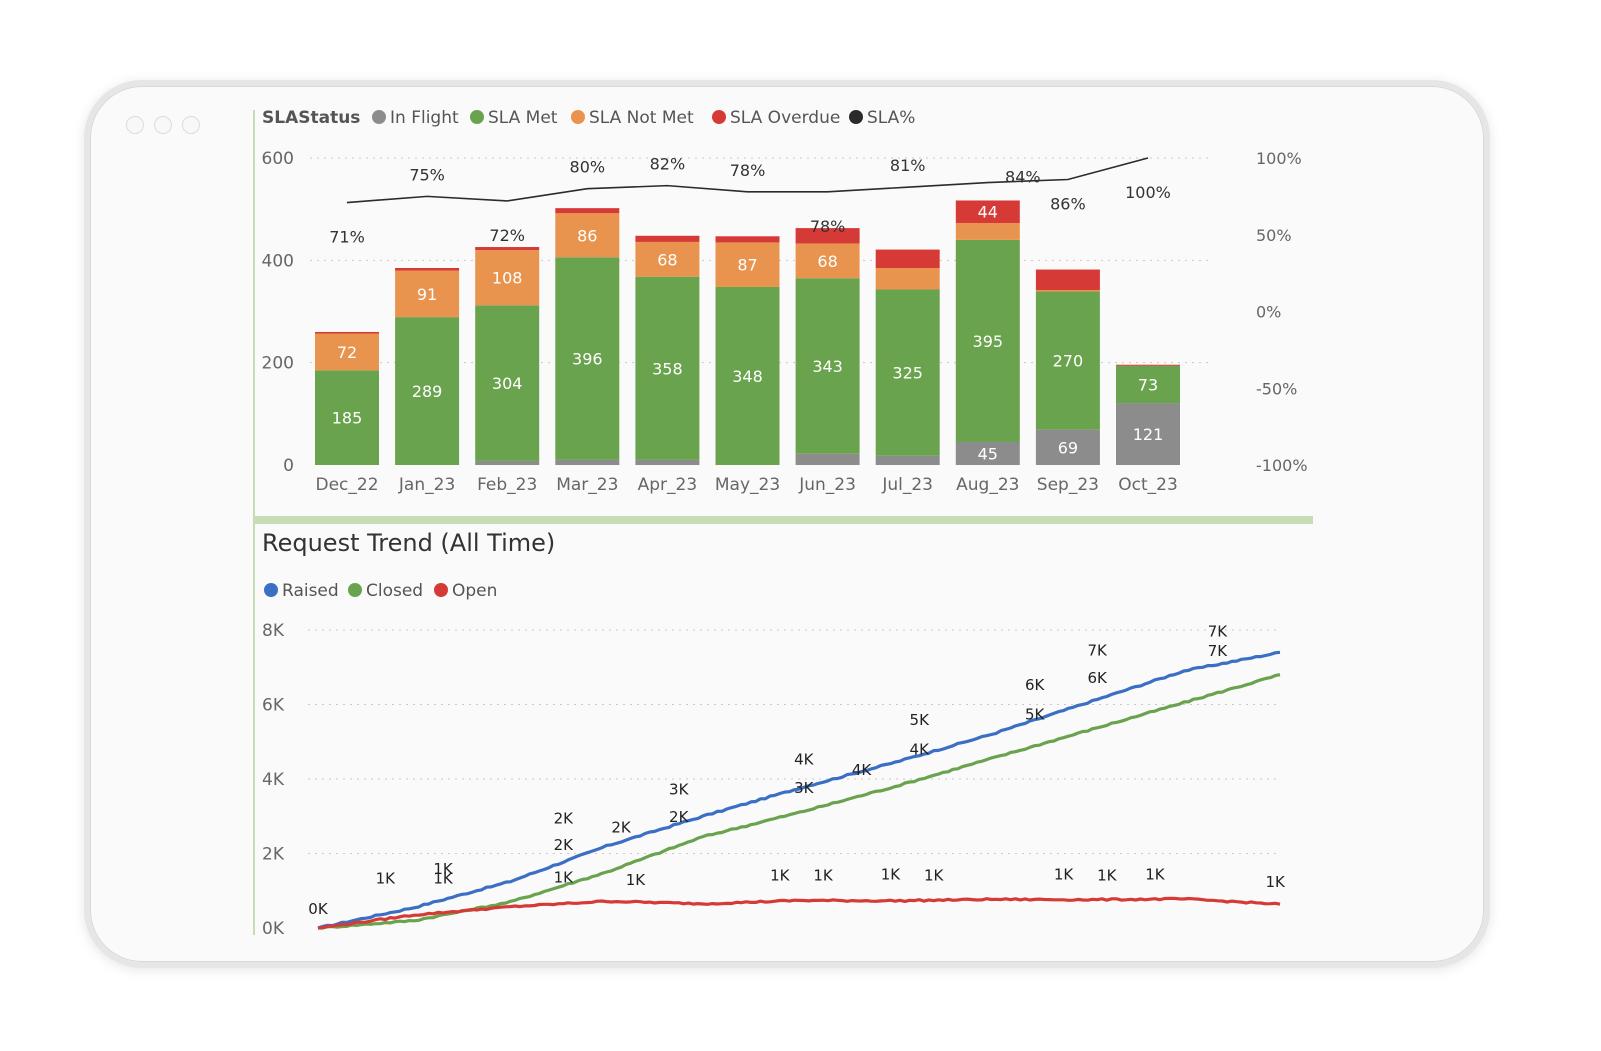 This screenshot has height=1051, width=1601. What do you see at coordinates (641, 118) in the screenshot?
I see `legend-item: SLA Not Met` at bounding box center [641, 118].